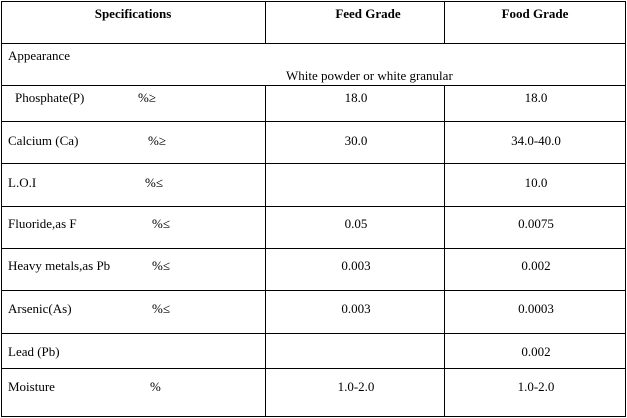  Describe the element at coordinates (265, 251) in the screenshot. I see `col-divider-1-body` at that location.